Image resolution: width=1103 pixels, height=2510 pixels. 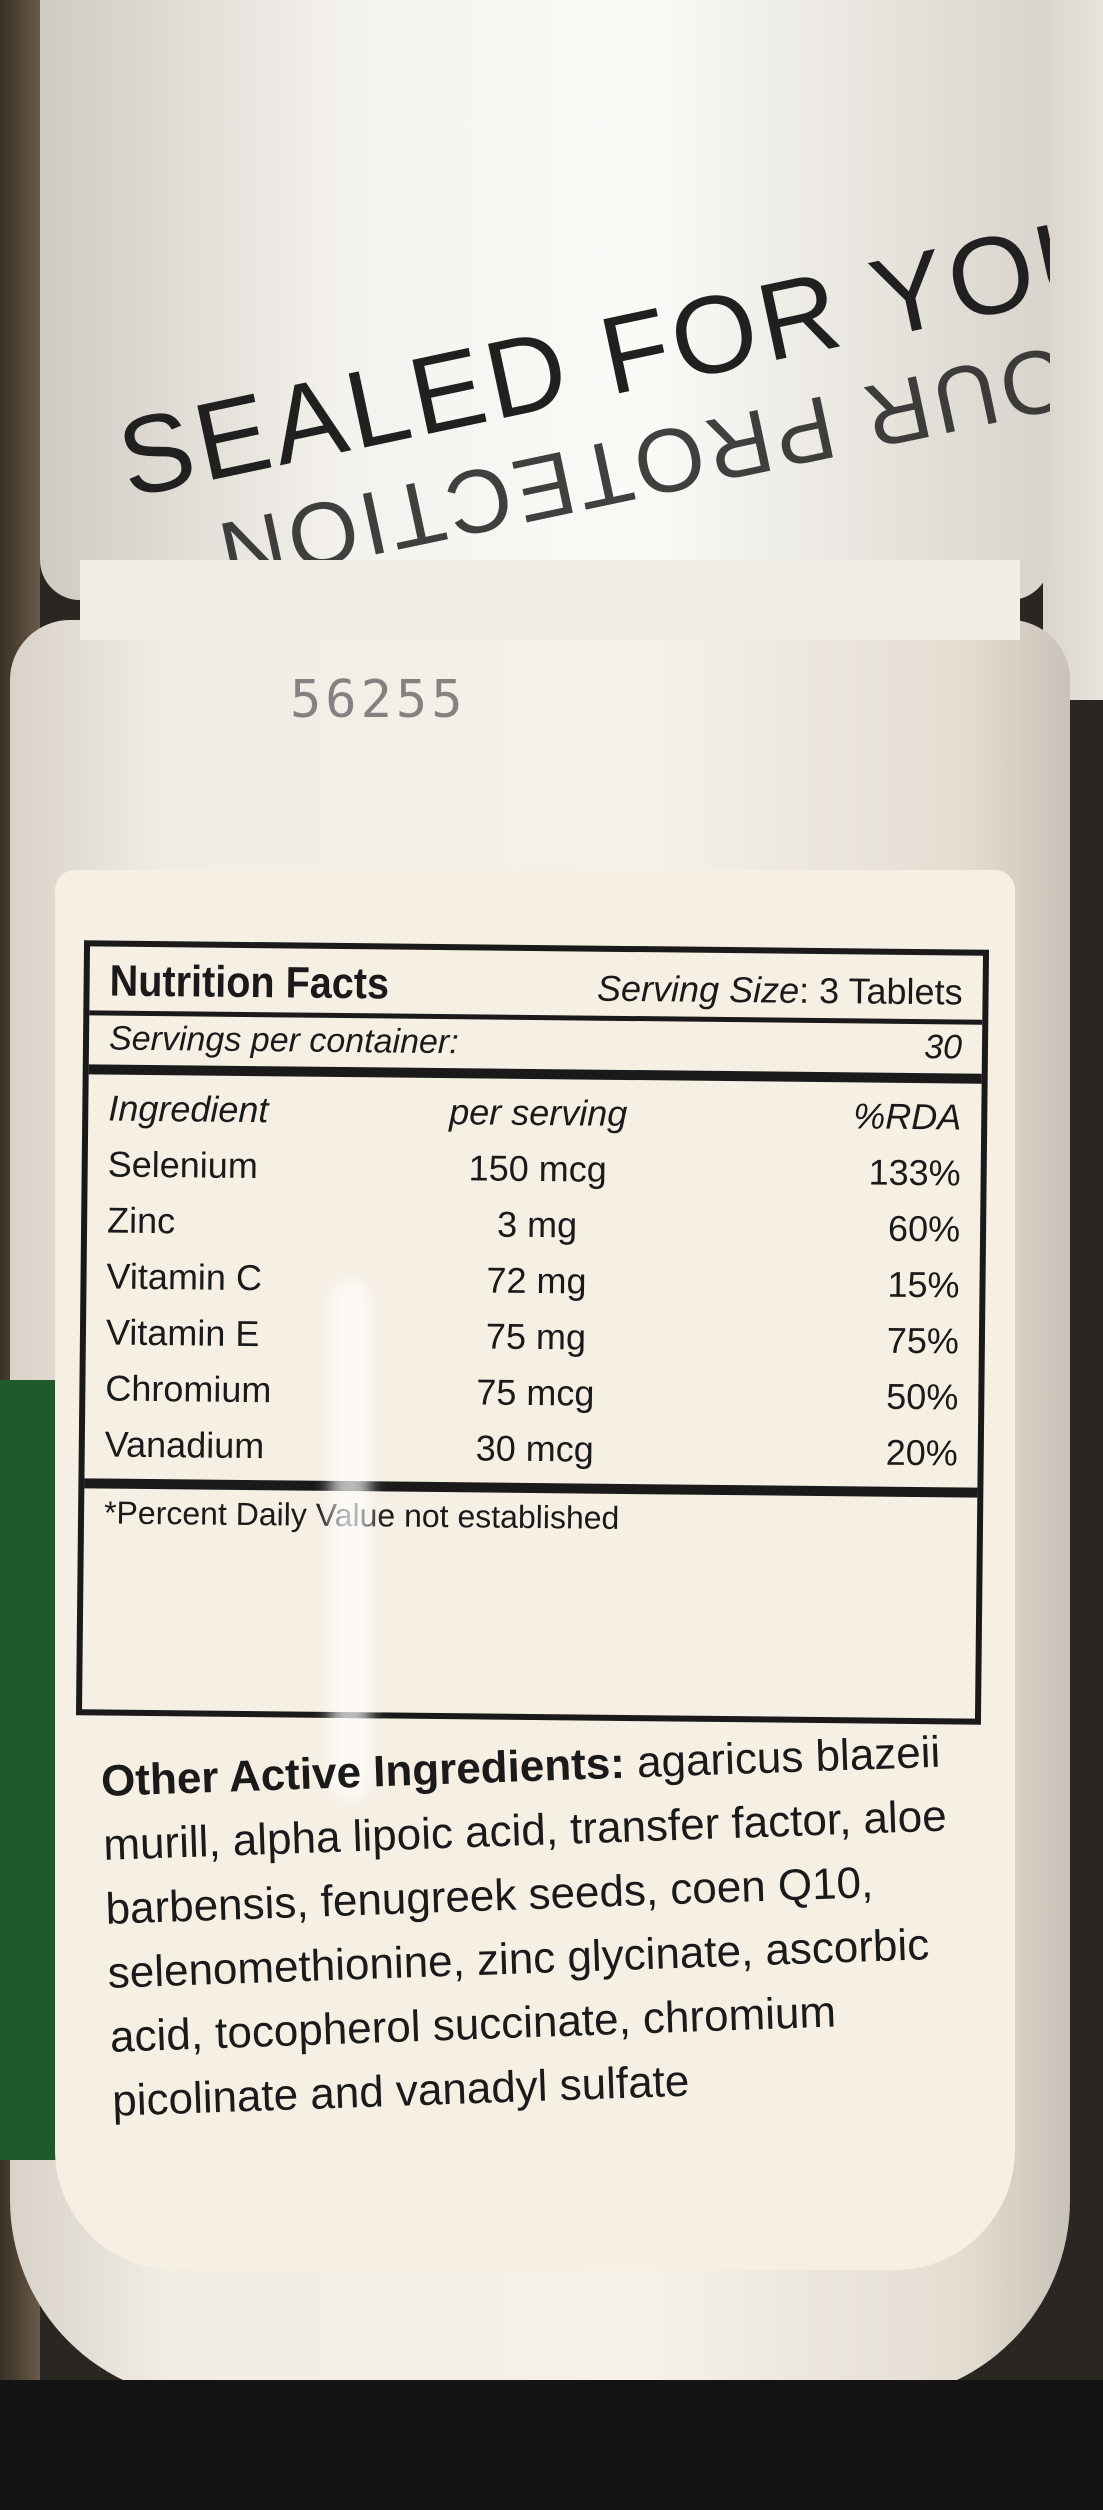 I want to click on cell-rda: 50%, so click(x=922, y=1396).